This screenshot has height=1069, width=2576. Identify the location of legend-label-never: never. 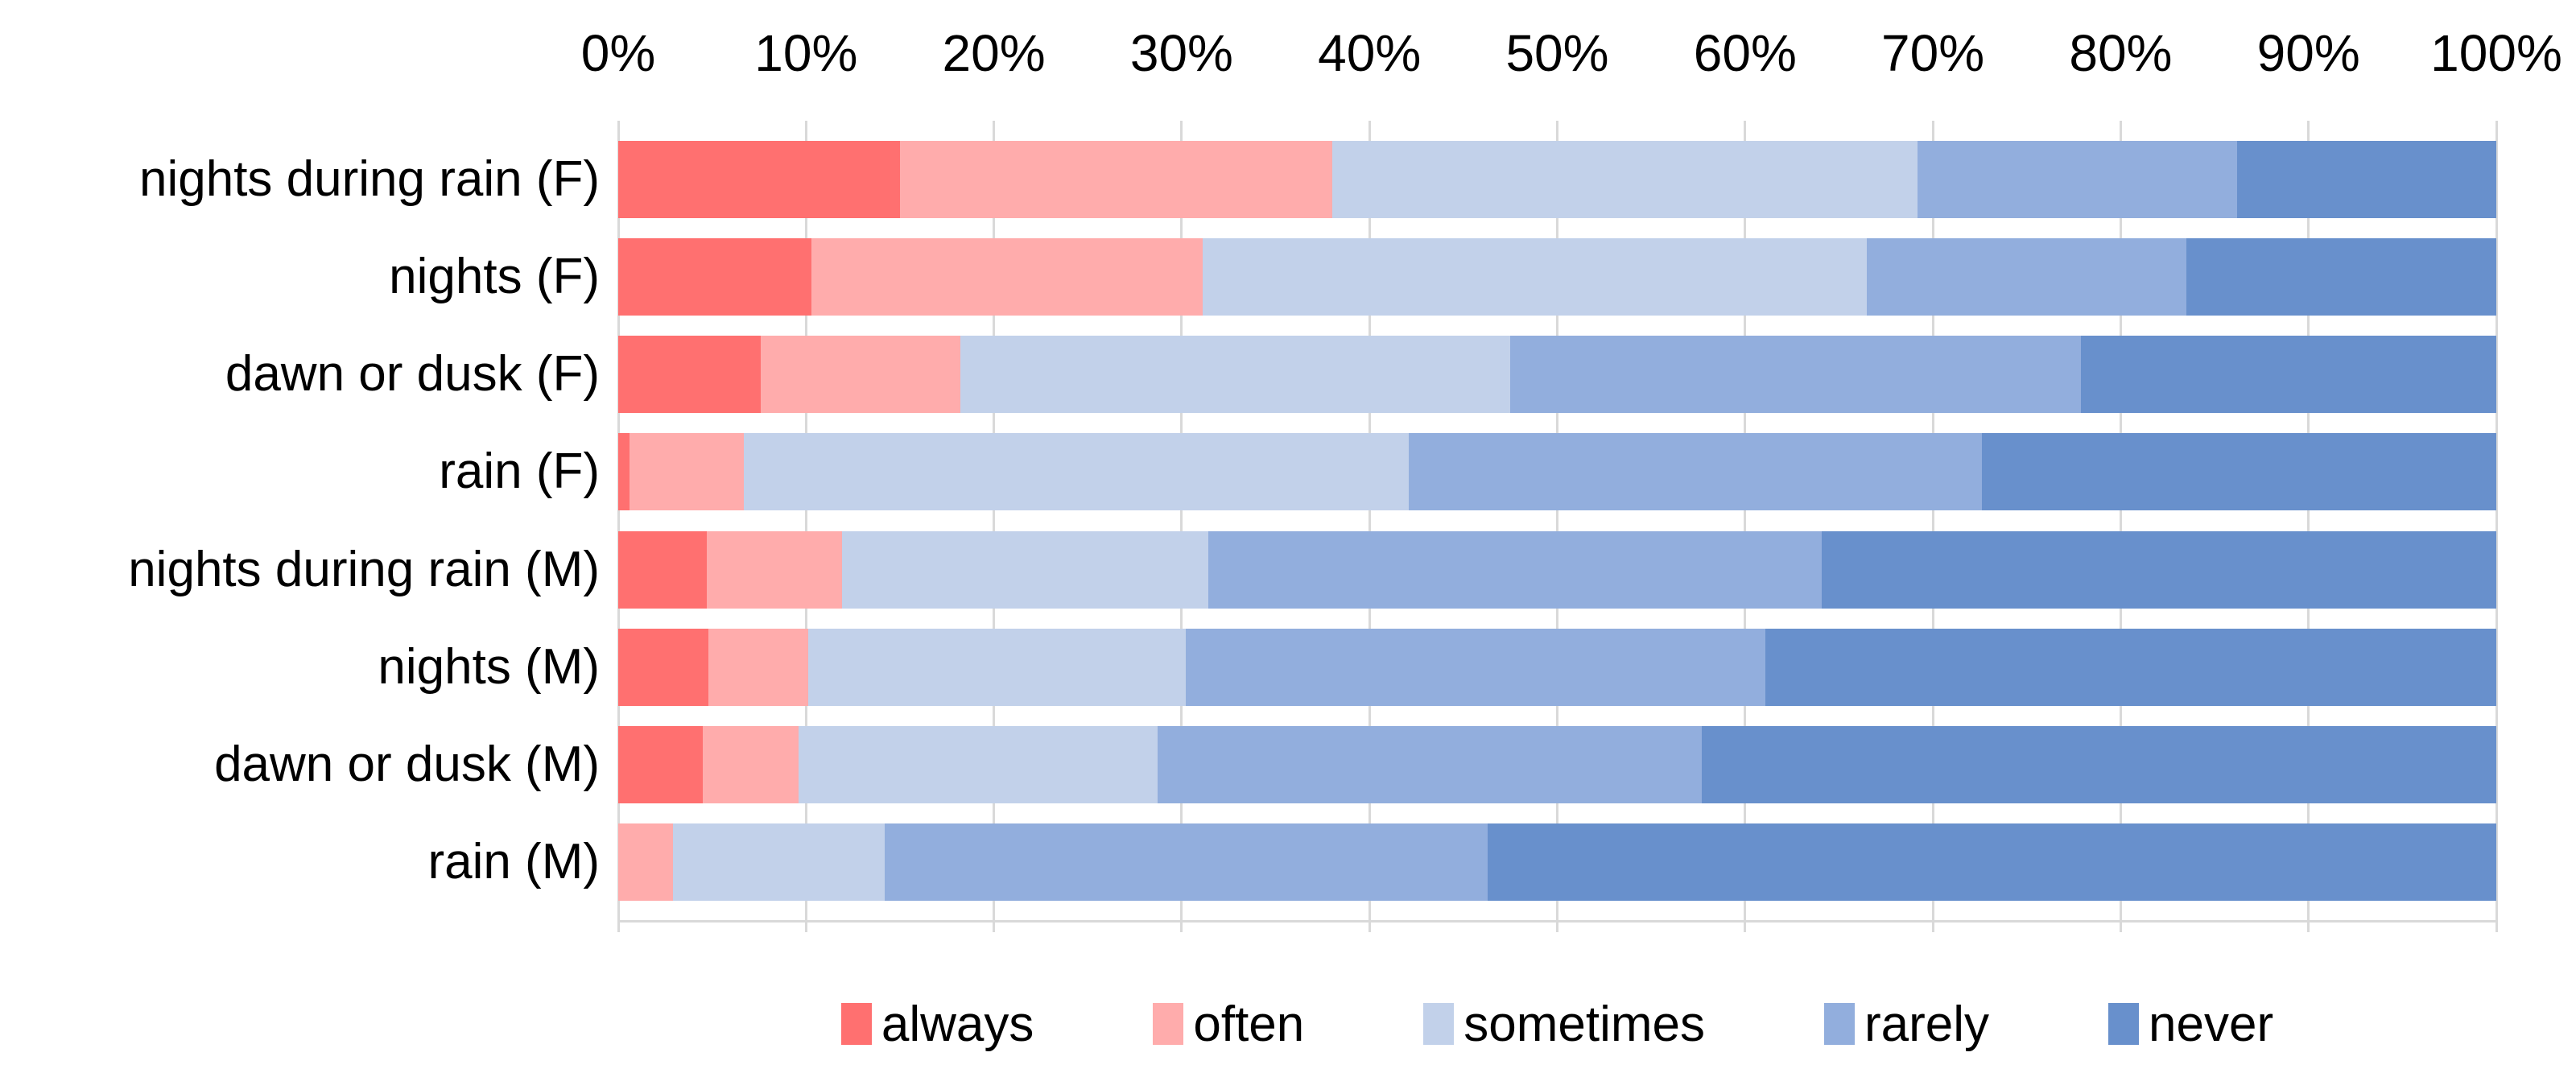
(2211, 1024).